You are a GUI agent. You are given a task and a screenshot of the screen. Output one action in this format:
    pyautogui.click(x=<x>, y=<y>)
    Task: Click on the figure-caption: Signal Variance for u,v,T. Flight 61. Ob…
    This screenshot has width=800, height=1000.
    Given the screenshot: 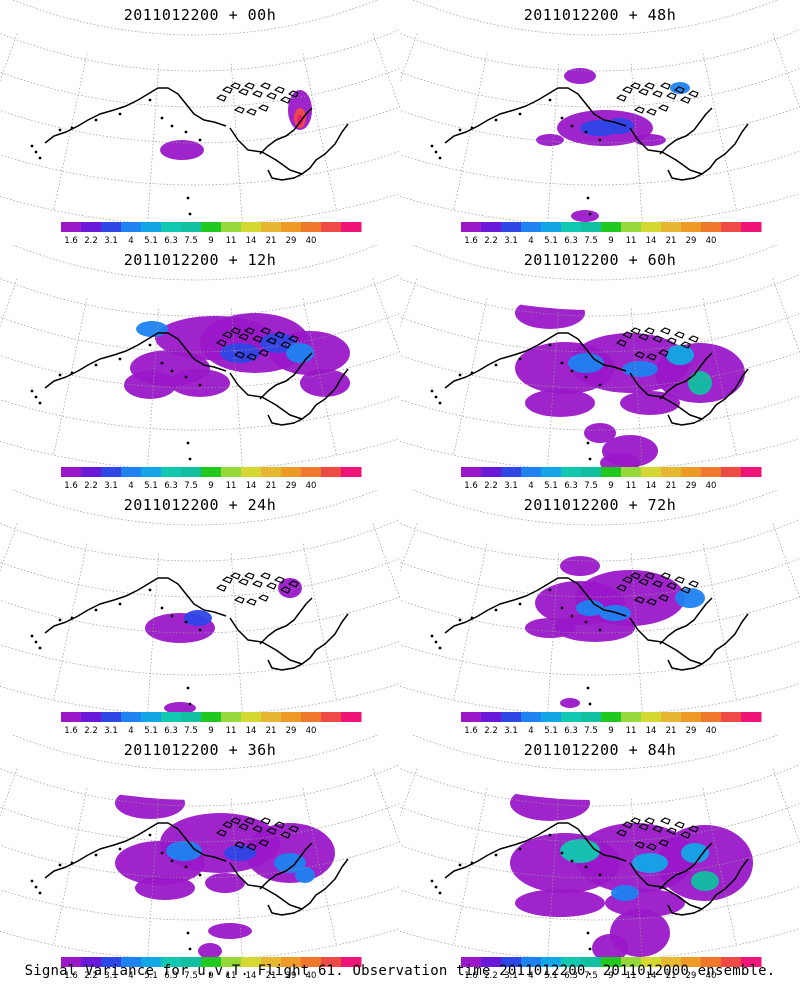 What is the action you would take?
    pyautogui.click(x=400, y=971)
    